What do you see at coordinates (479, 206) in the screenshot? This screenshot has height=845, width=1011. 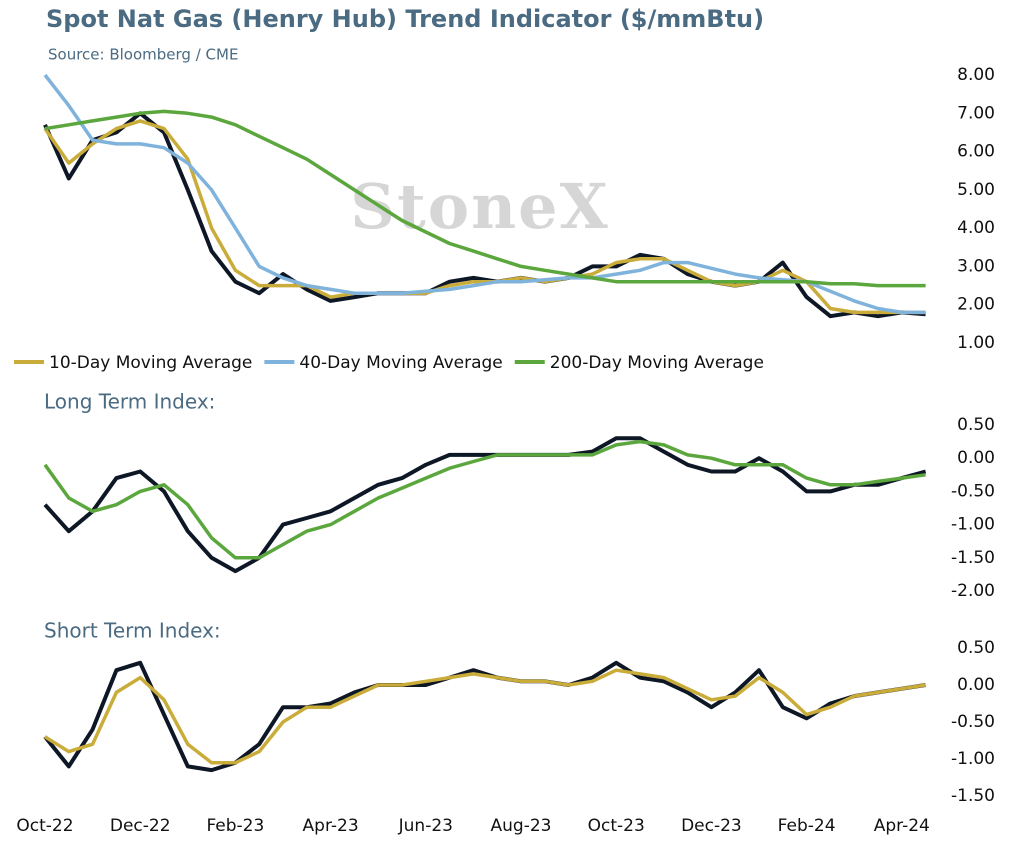 I see `watermark: StoneX` at bounding box center [479, 206].